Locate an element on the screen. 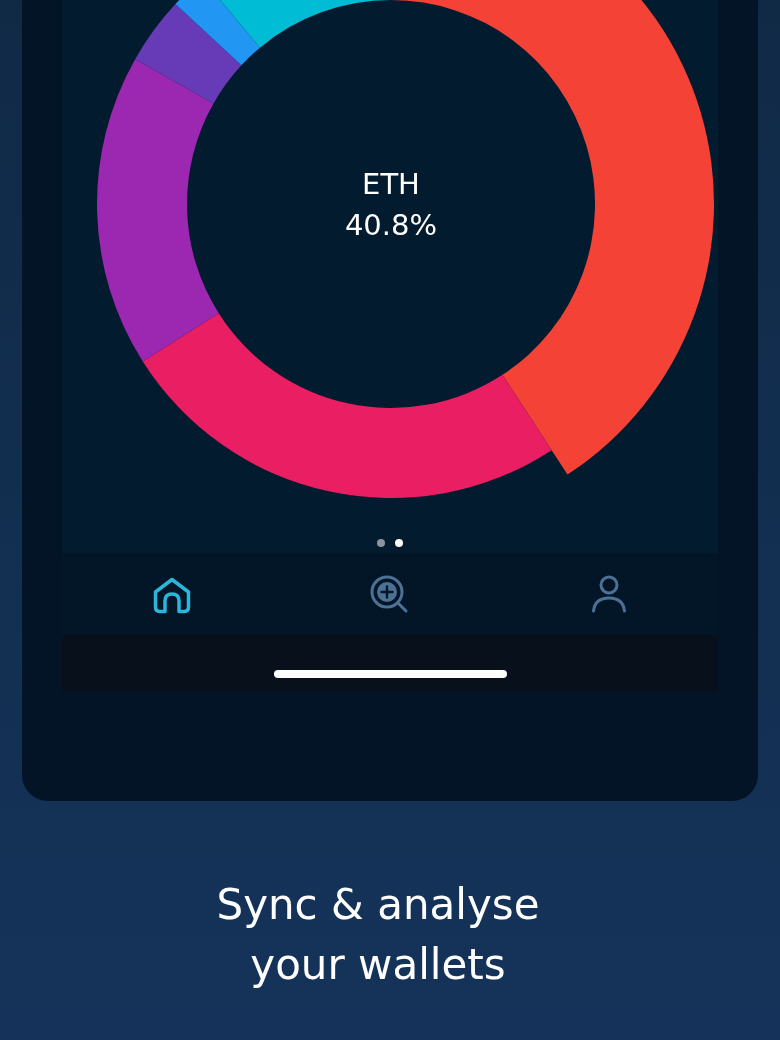 The width and height of the screenshot is (780, 1040). data-label: 40.8% is located at coordinates (391, 225).